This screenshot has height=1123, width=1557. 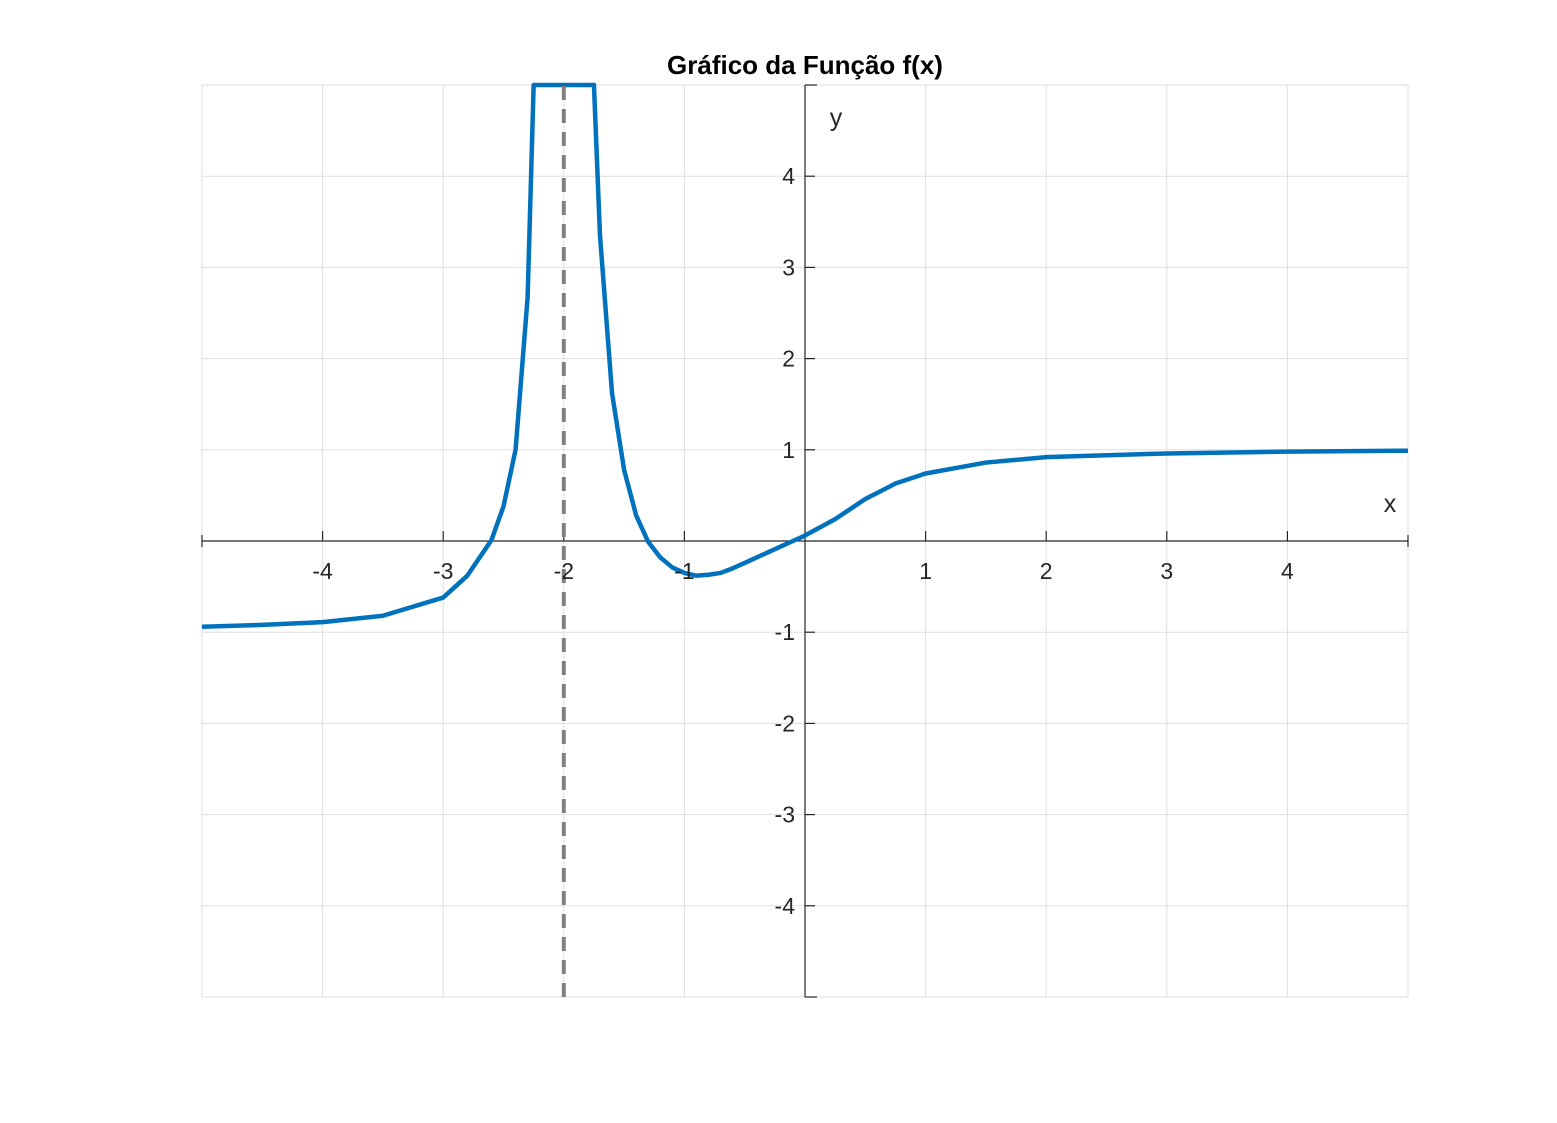 What do you see at coordinates (788, 176) in the screenshot?
I see `y-tick-label: 4` at bounding box center [788, 176].